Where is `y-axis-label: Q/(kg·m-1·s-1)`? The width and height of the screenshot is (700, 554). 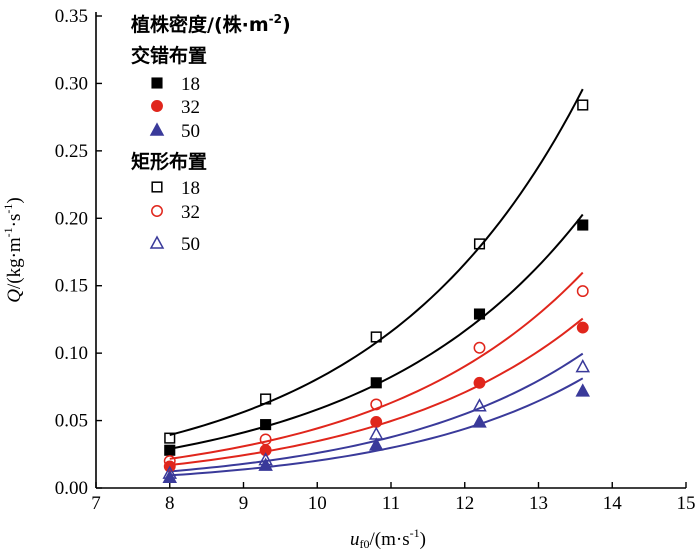 y-axis-label: Q/(kg·m-1·s-1) is located at coordinates (13, 250).